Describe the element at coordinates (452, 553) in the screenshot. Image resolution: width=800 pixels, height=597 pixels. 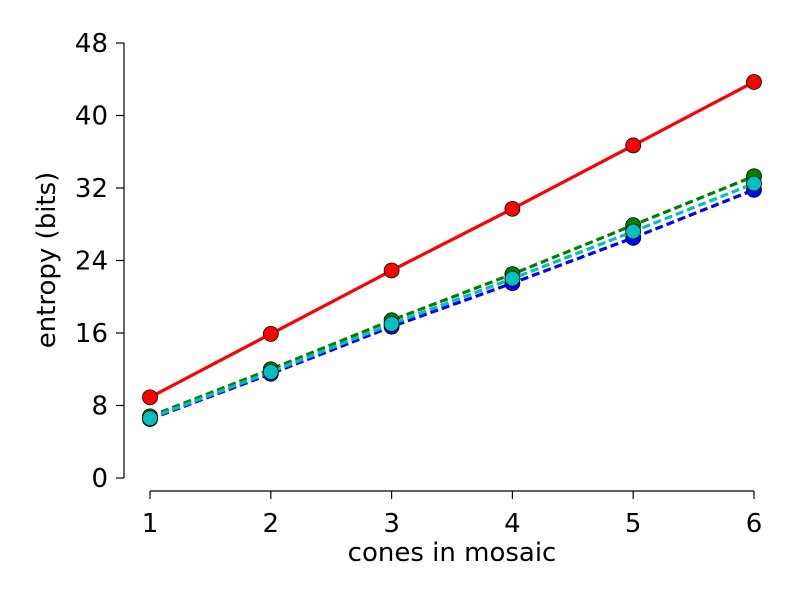
I see `x-axis-title: cones in mosaic` at that location.